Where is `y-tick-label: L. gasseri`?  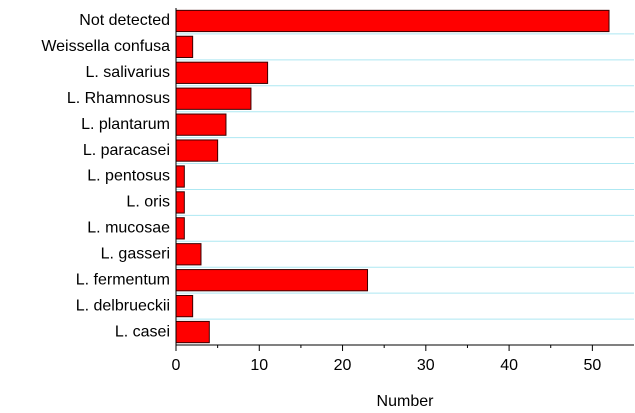
y-tick-label: L. gasseri is located at coordinates (135, 253).